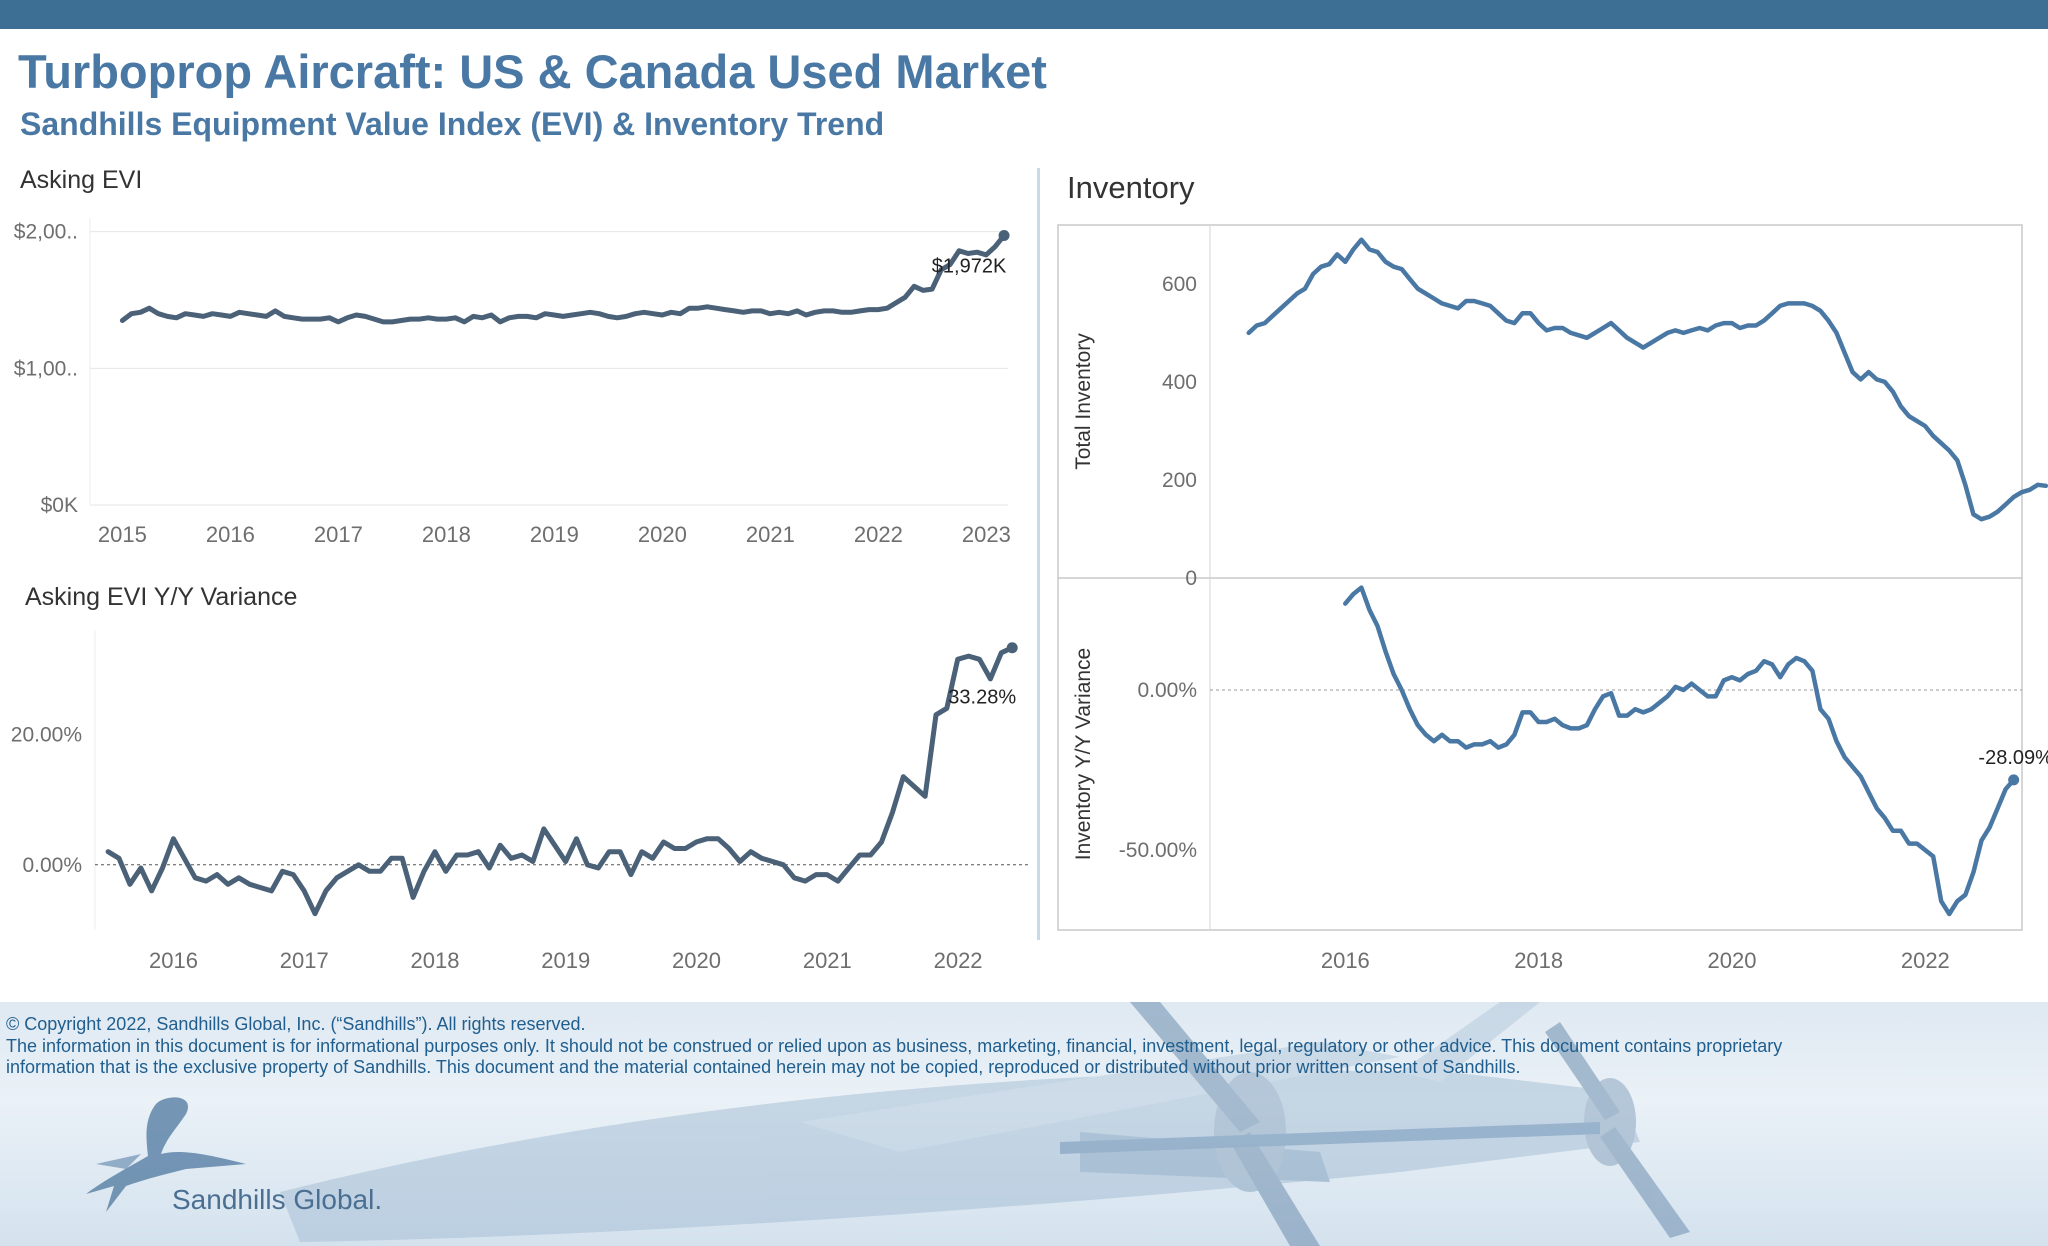 The width and height of the screenshot is (2048, 1246). What do you see at coordinates (1131, 187) in the screenshot?
I see `chart-title-inventory: Inventory` at bounding box center [1131, 187].